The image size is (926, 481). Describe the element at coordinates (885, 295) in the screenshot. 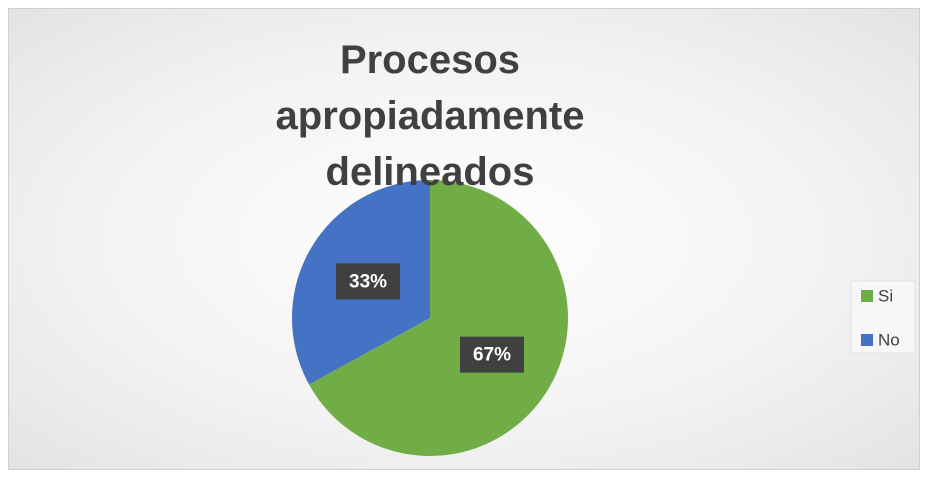

I see `legend-label: Si` at that location.